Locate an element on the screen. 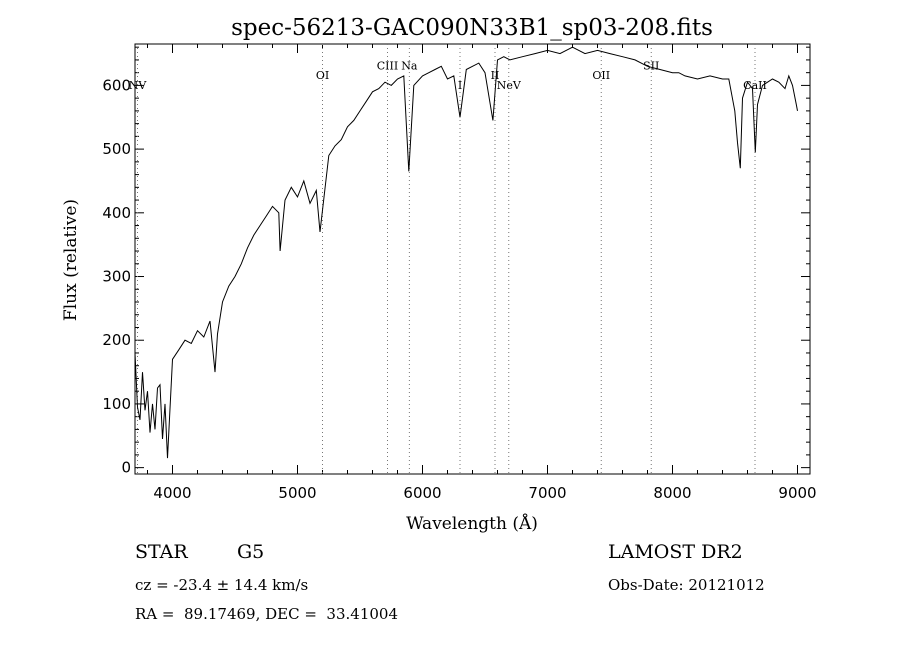 The width and height of the screenshot is (900, 650). marker-label: NeV is located at coordinates (509, 85).